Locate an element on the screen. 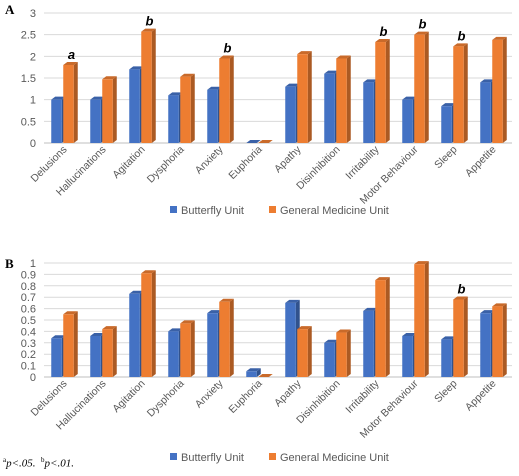 The image size is (519, 476). y-tick-label: 0 is located at coordinates (33, 378).